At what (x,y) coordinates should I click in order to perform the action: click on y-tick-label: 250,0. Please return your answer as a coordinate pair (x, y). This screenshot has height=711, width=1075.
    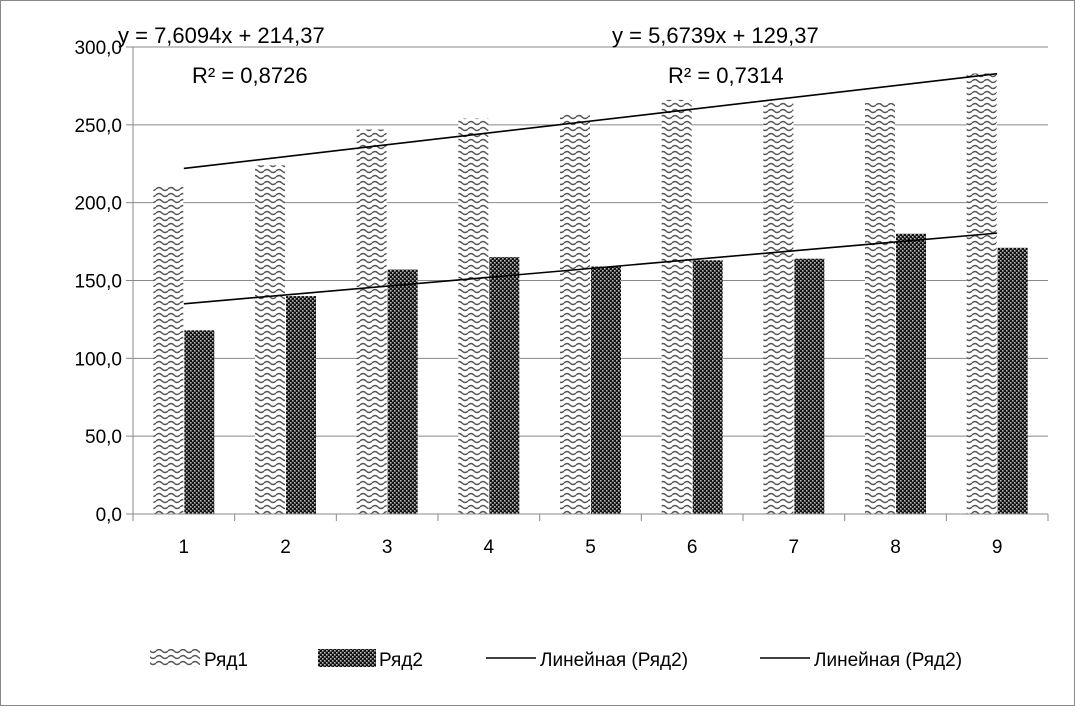
    Looking at the image, I should click on (98, 126).